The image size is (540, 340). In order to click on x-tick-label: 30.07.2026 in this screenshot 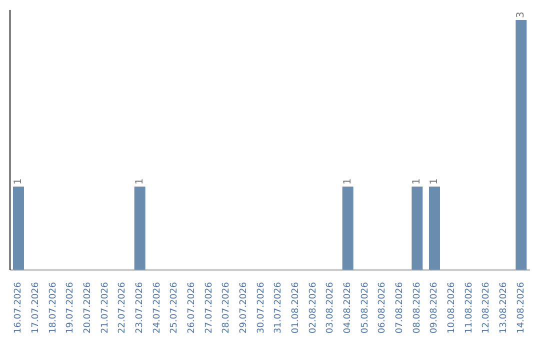, I will do `click(261, 308)`.